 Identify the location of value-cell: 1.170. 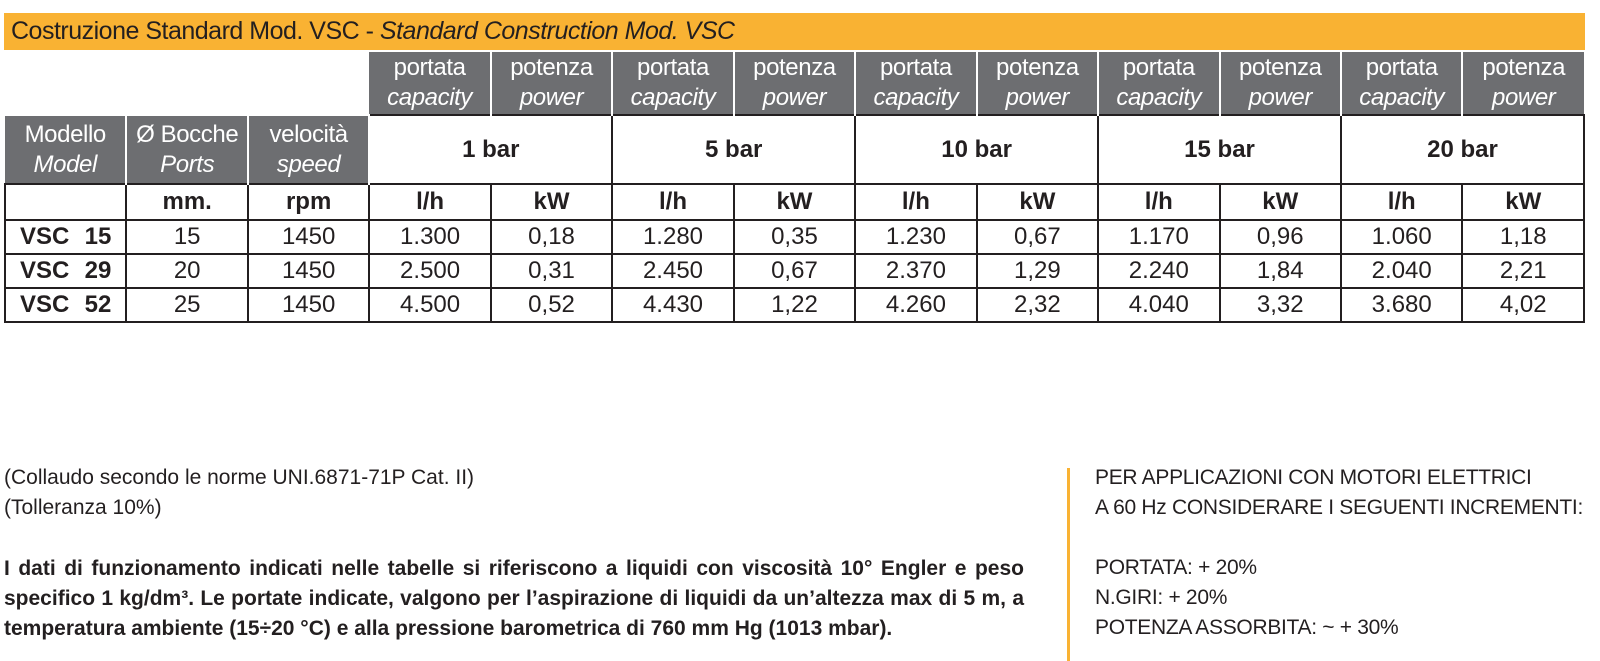
(1159, 237).